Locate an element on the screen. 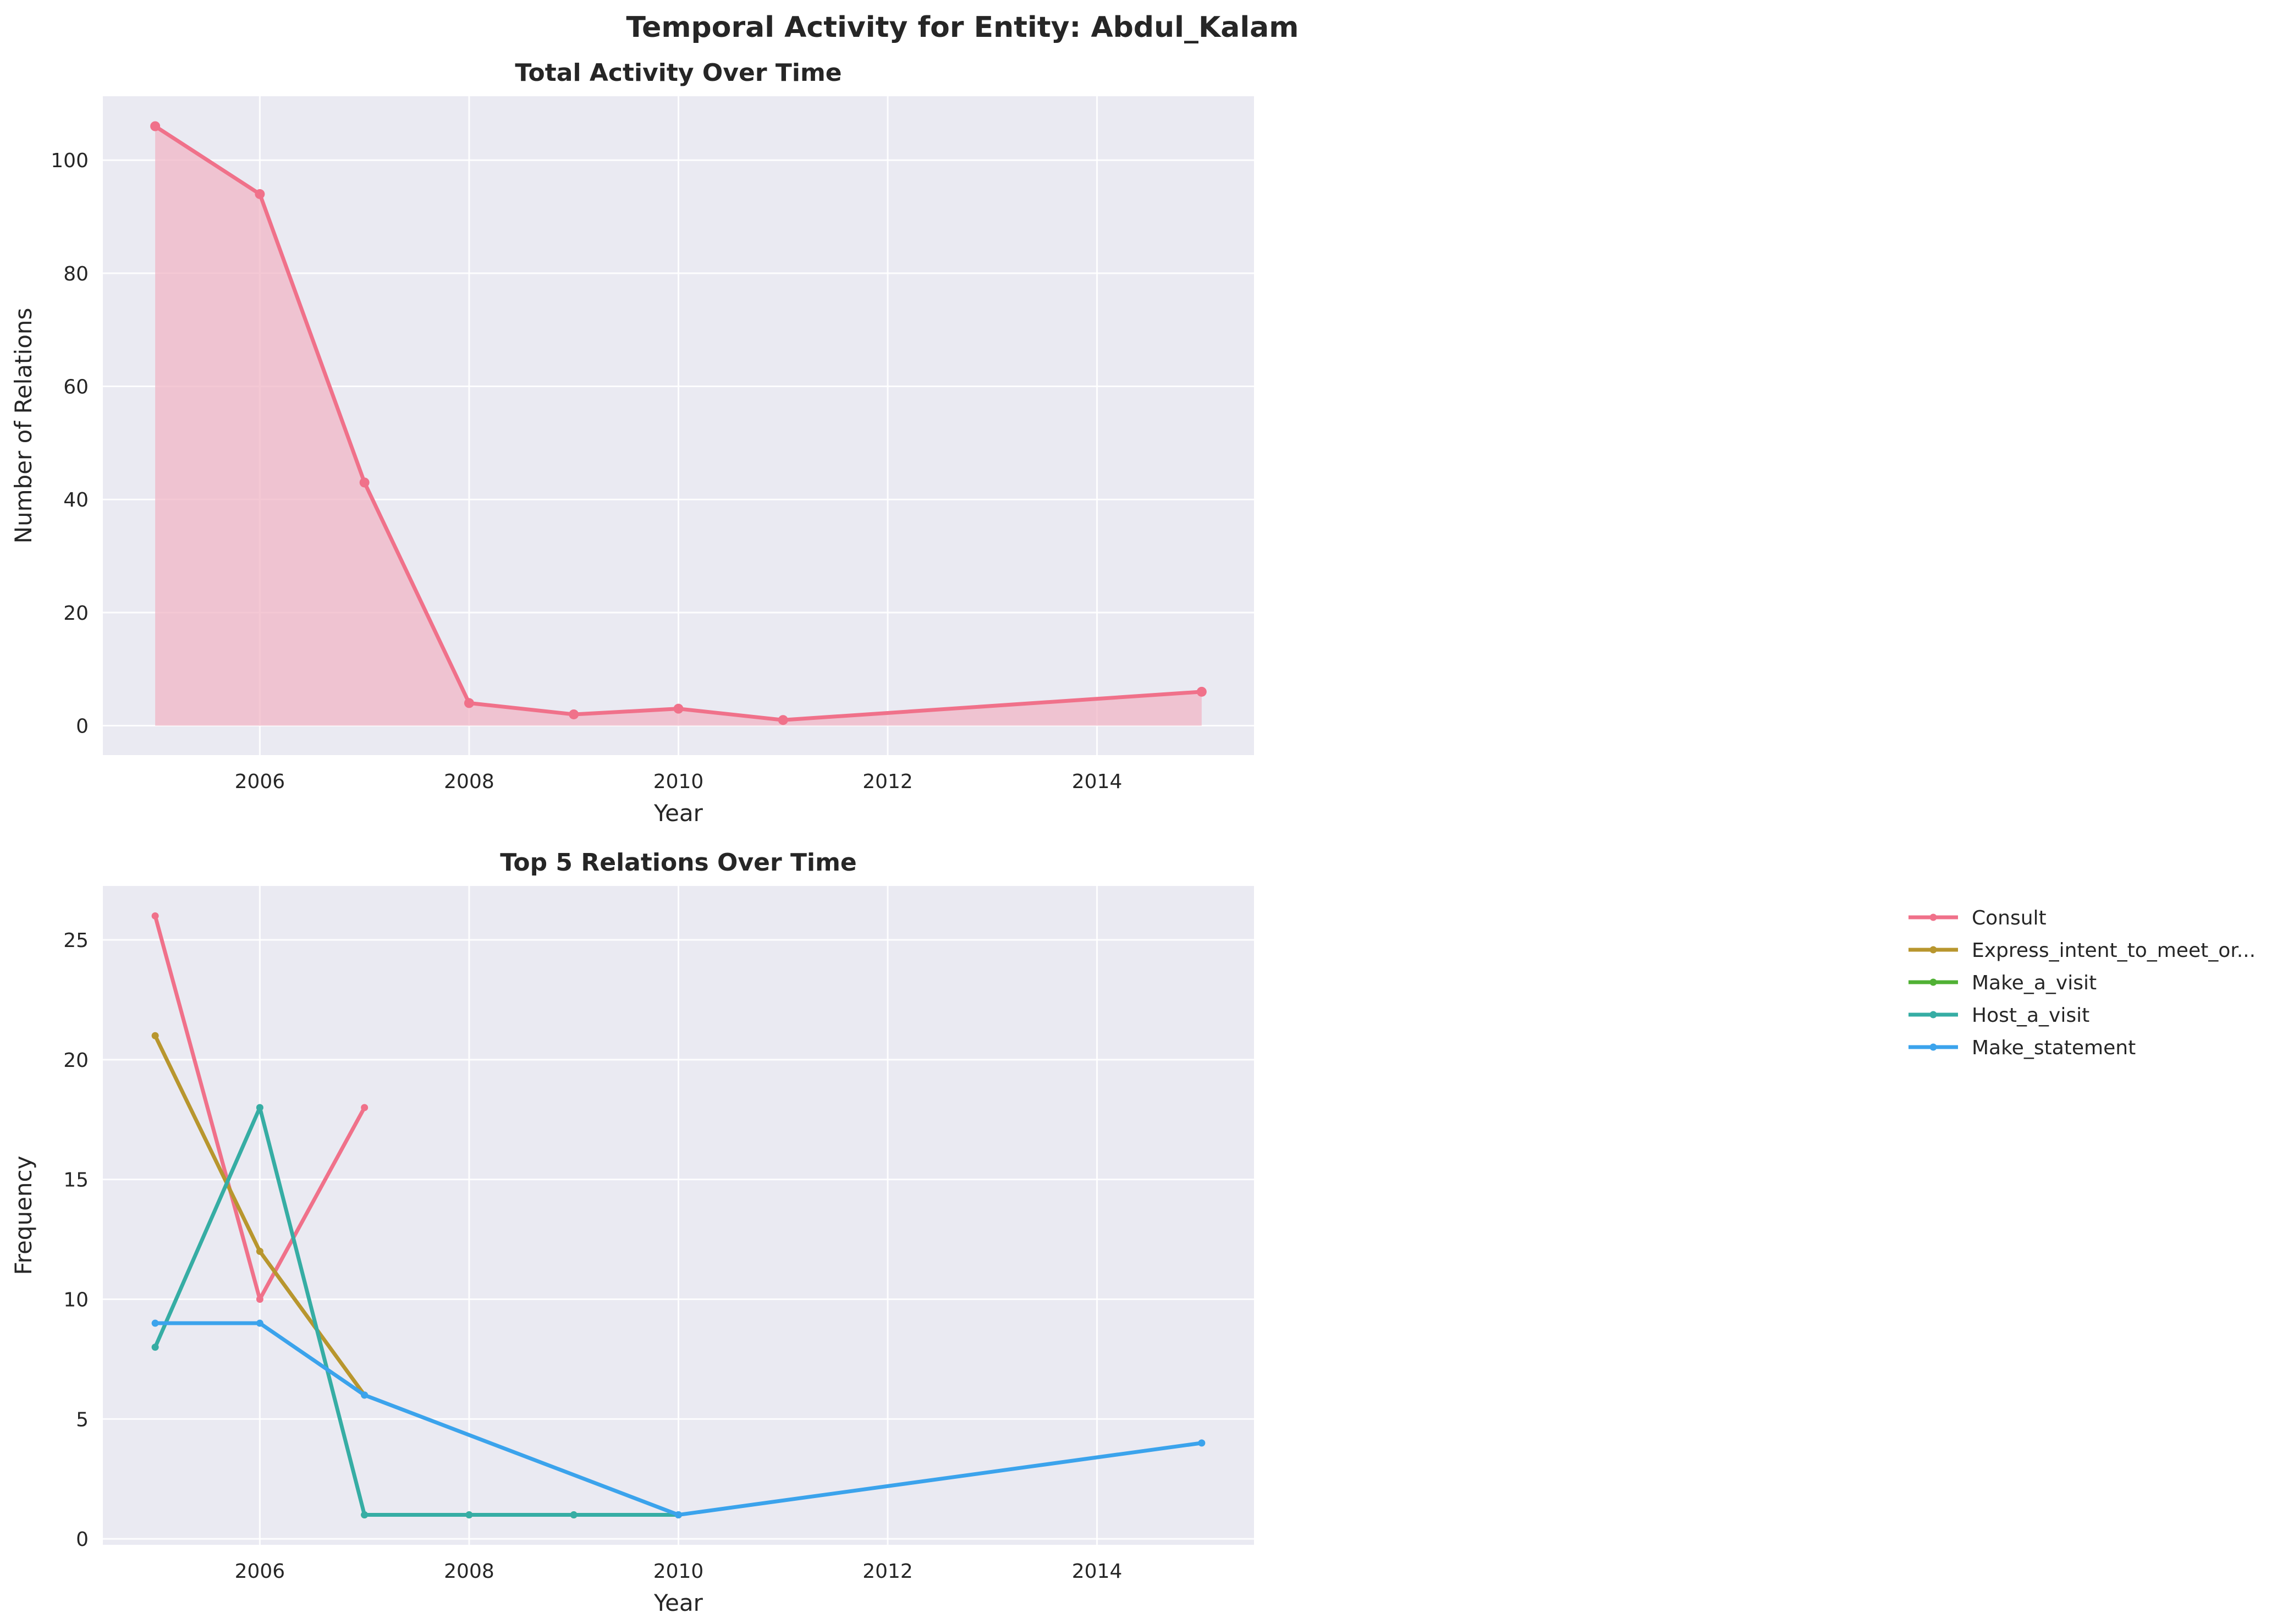  data-point: 2010: 1 is located at coordinates (678, 1515).